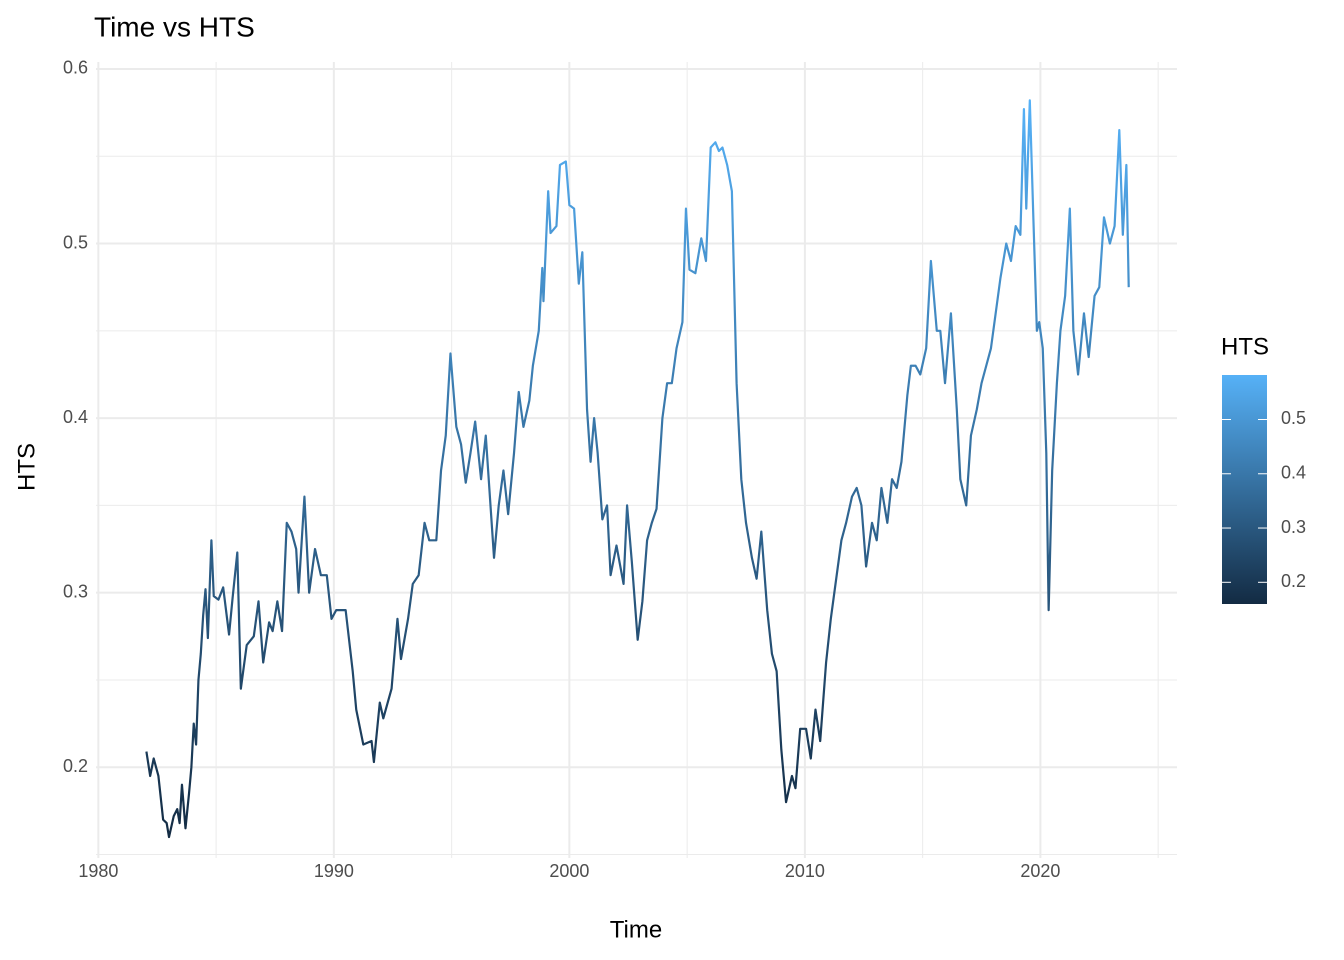 The height and width of the screenshot is (960, 1344). What do you see at coordinates (1293, 418) in the screenshot?
I see `legend-tick-label: 0.5` at bounding box center [1293, 418].